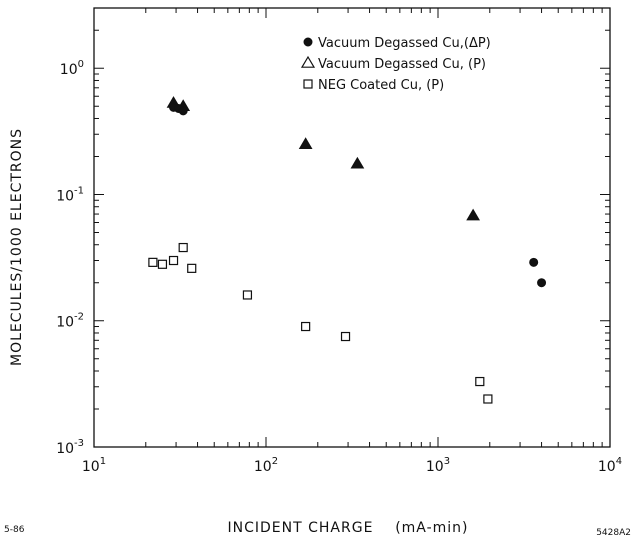 The height and width of the screenshot is (546, 635). I want to click on legend-entry-label: NEG Coated Cu, (P), so click(381, 85).